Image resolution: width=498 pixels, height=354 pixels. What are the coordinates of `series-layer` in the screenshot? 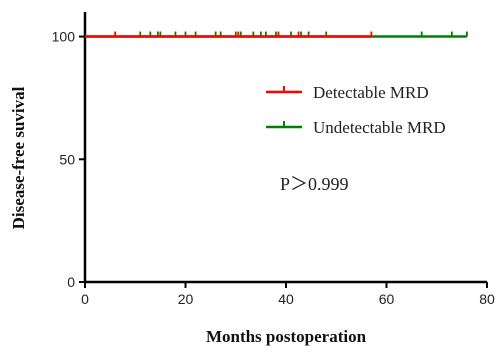 It's located at (276, 34).